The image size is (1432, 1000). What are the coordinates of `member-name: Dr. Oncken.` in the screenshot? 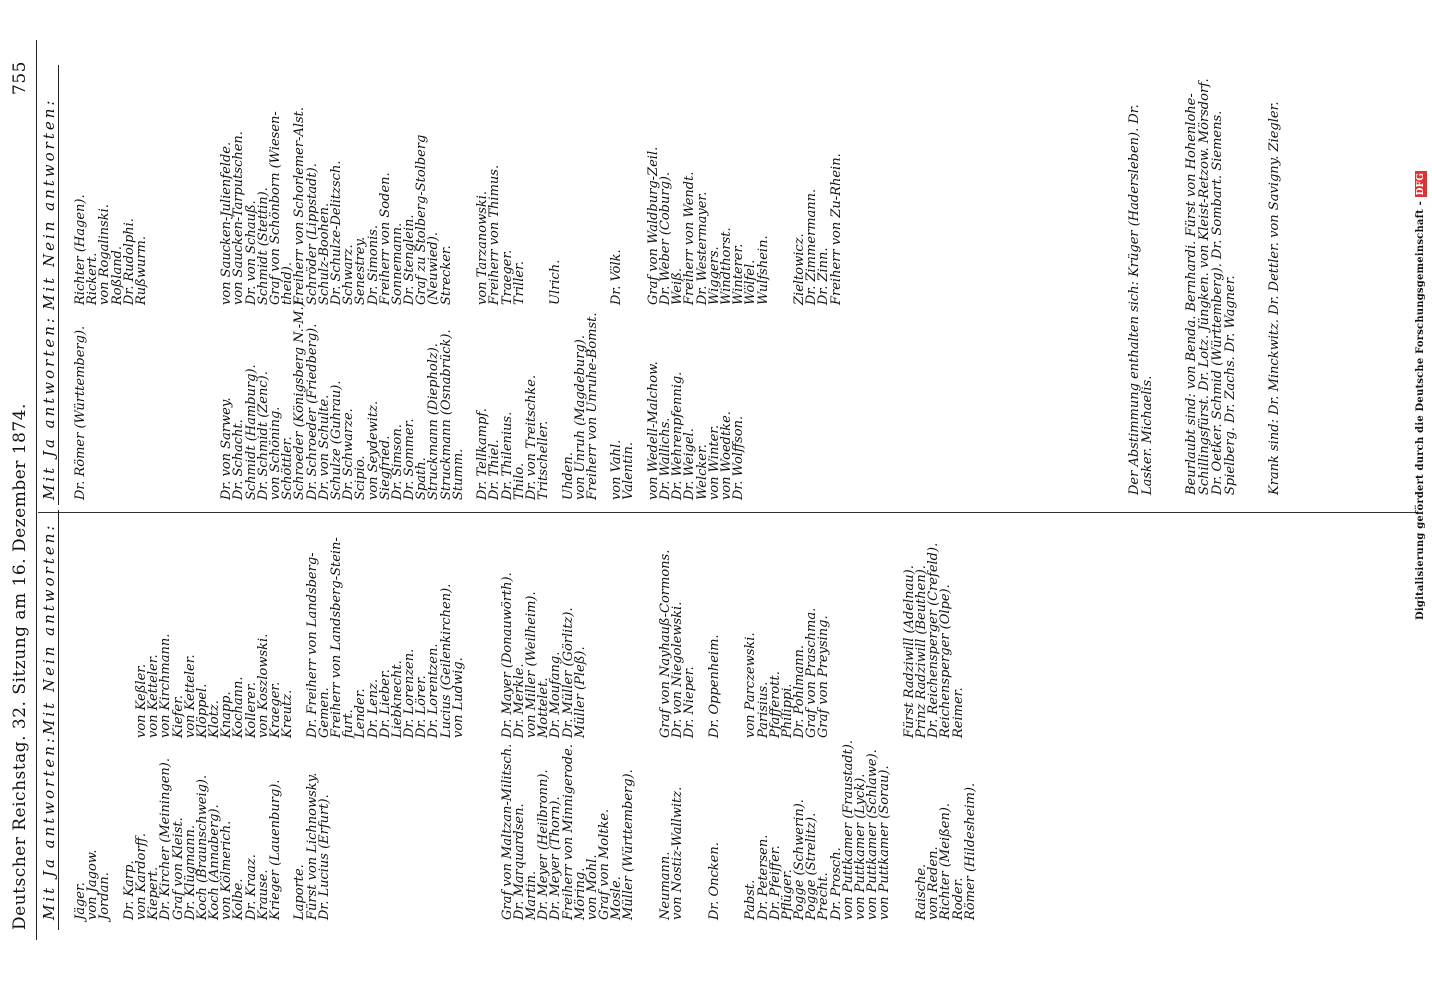 It's located at (714, 881).